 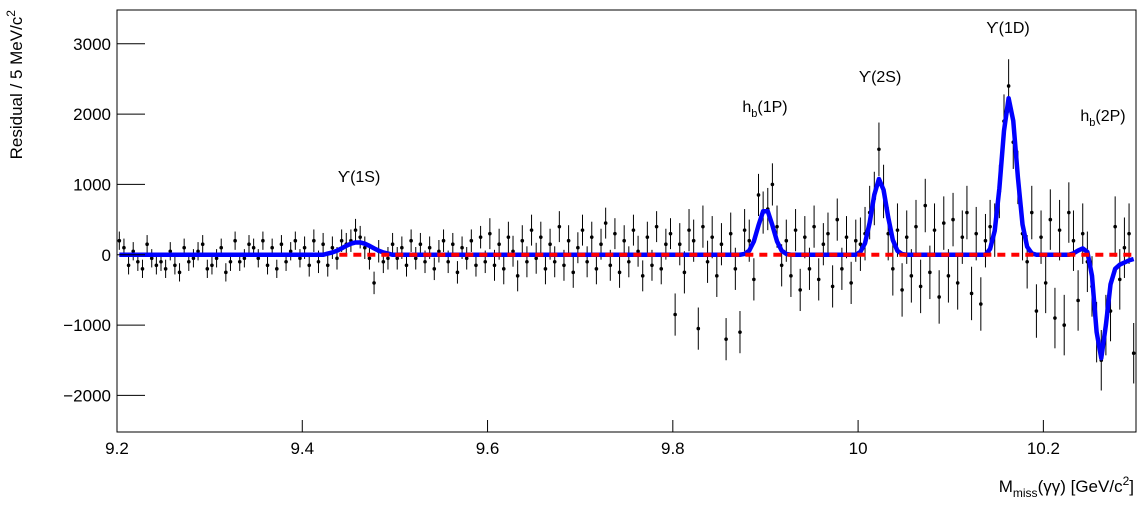 What do you see at coordinates (1043, 448) in the screenshot?
I see `x-tick-label: 10.2` at bounding box center [1043, 448].